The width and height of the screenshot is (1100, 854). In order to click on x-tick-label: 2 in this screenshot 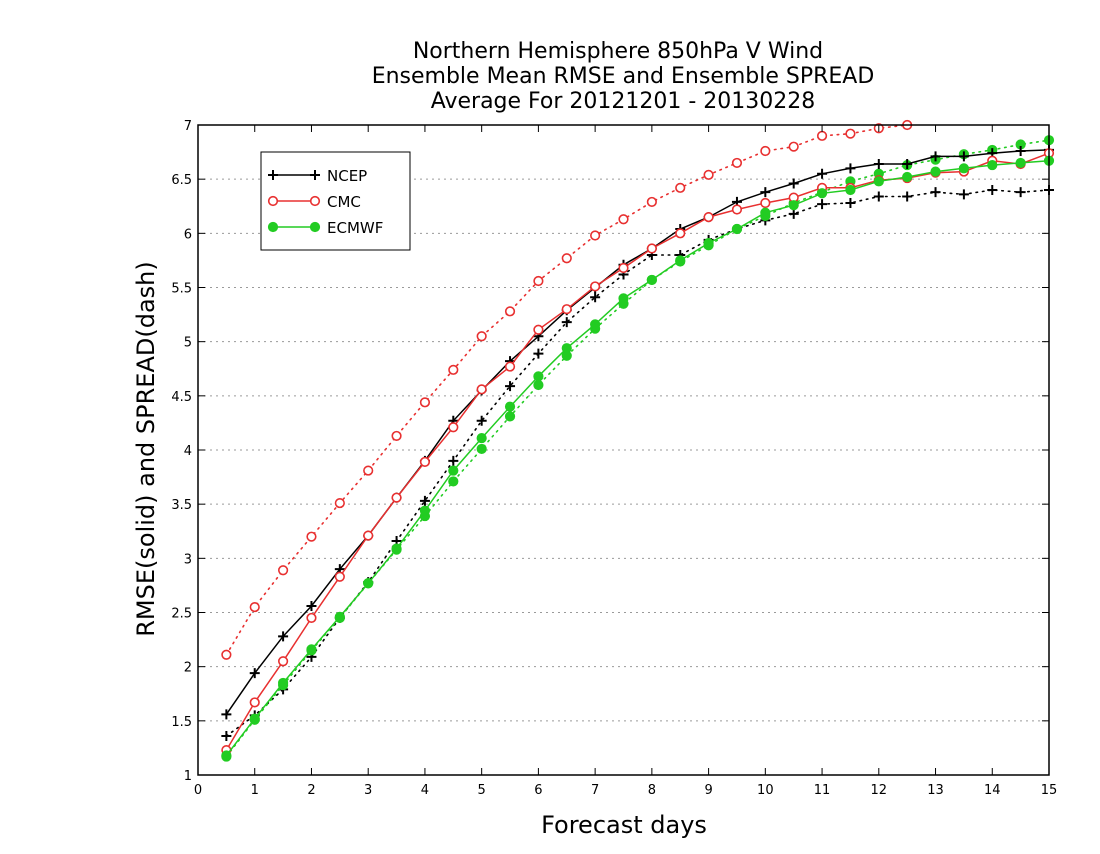, I will do `click(311, 790)`.